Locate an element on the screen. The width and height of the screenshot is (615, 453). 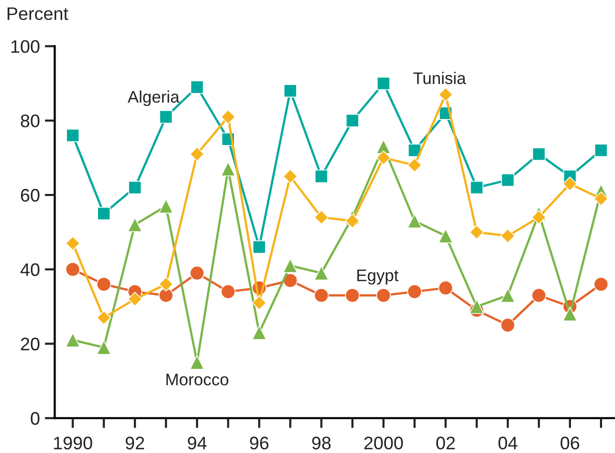
series-label: Egypt is located at coordinates (377, 277).